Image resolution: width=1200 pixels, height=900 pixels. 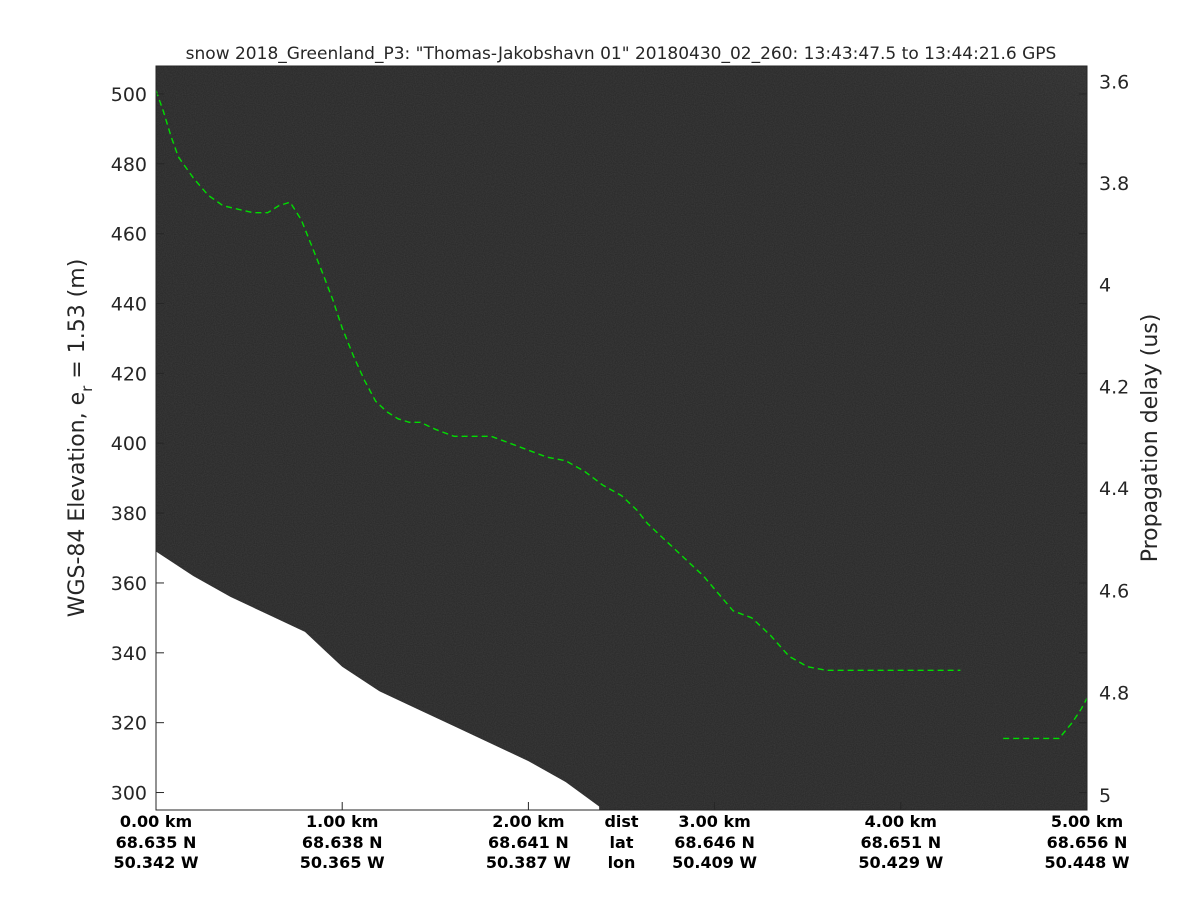 I want to click on y-tick-label: 460, so click(x=129, y=235).